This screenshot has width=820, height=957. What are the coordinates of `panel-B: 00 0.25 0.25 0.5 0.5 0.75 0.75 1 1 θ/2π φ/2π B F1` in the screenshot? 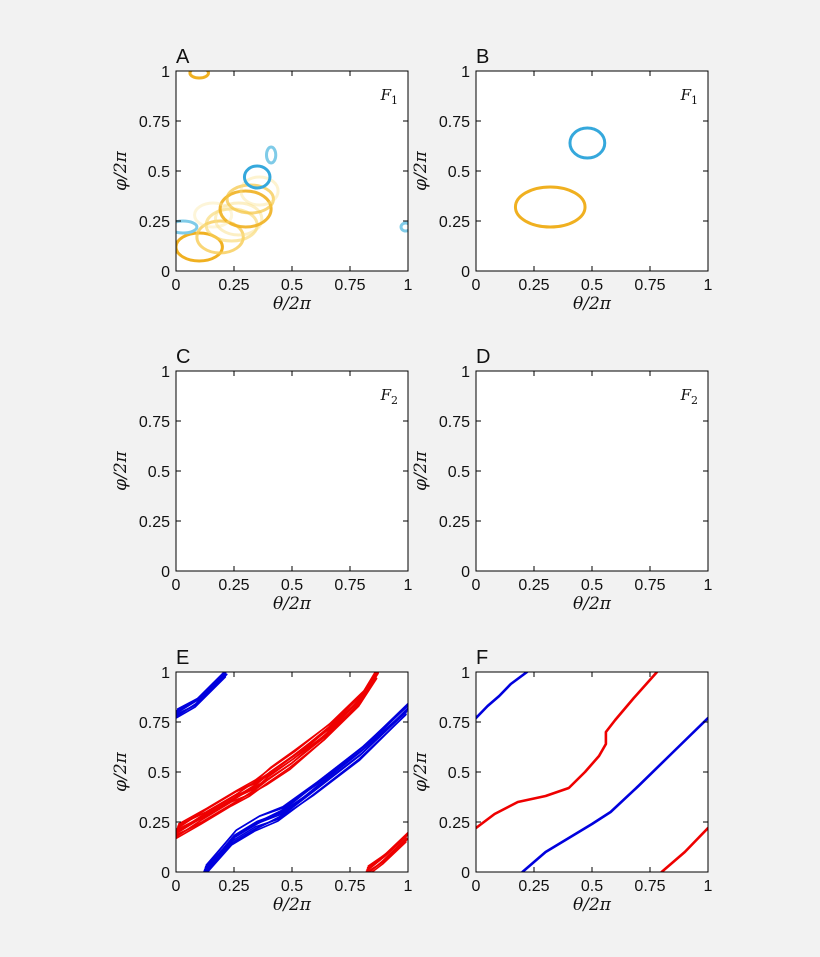 It's located at (562, 180).